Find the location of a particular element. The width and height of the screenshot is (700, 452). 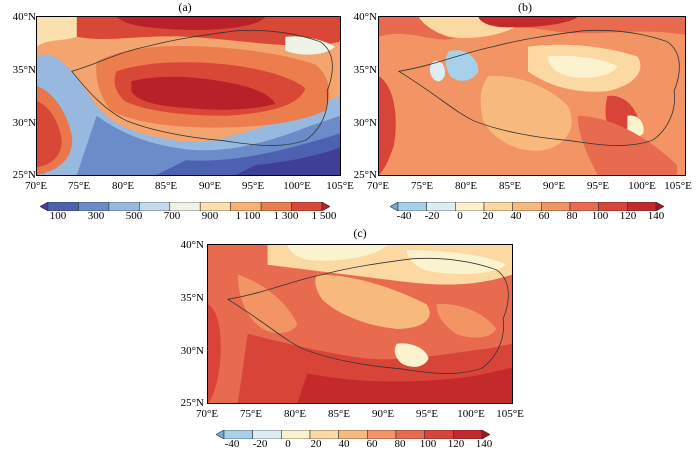

colorbar-svg is located at coordinates (527, 206).